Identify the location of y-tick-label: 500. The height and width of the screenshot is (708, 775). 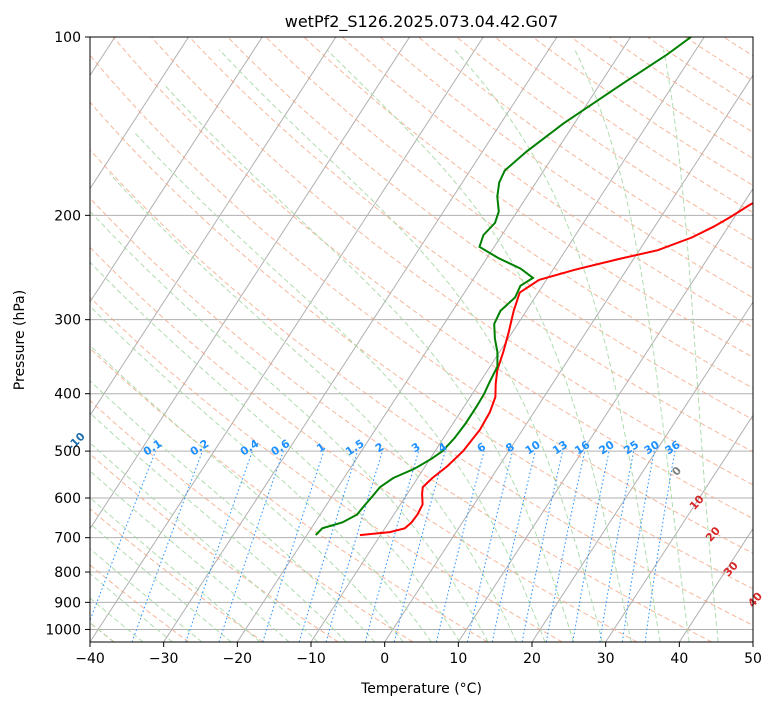
(67, 452).